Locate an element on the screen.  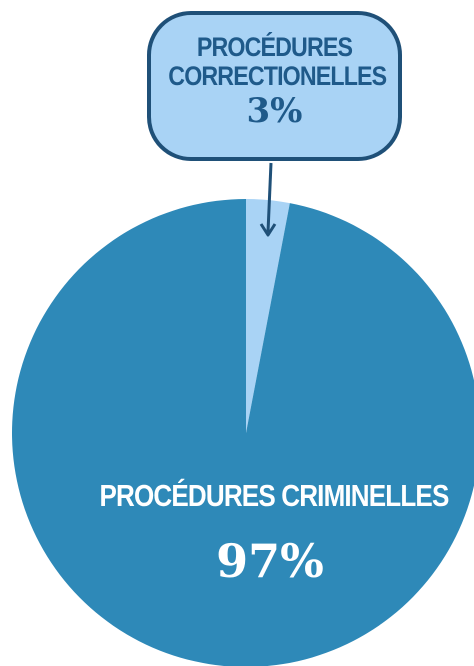
callout-arrow-head is located at coordinates (268, 230).